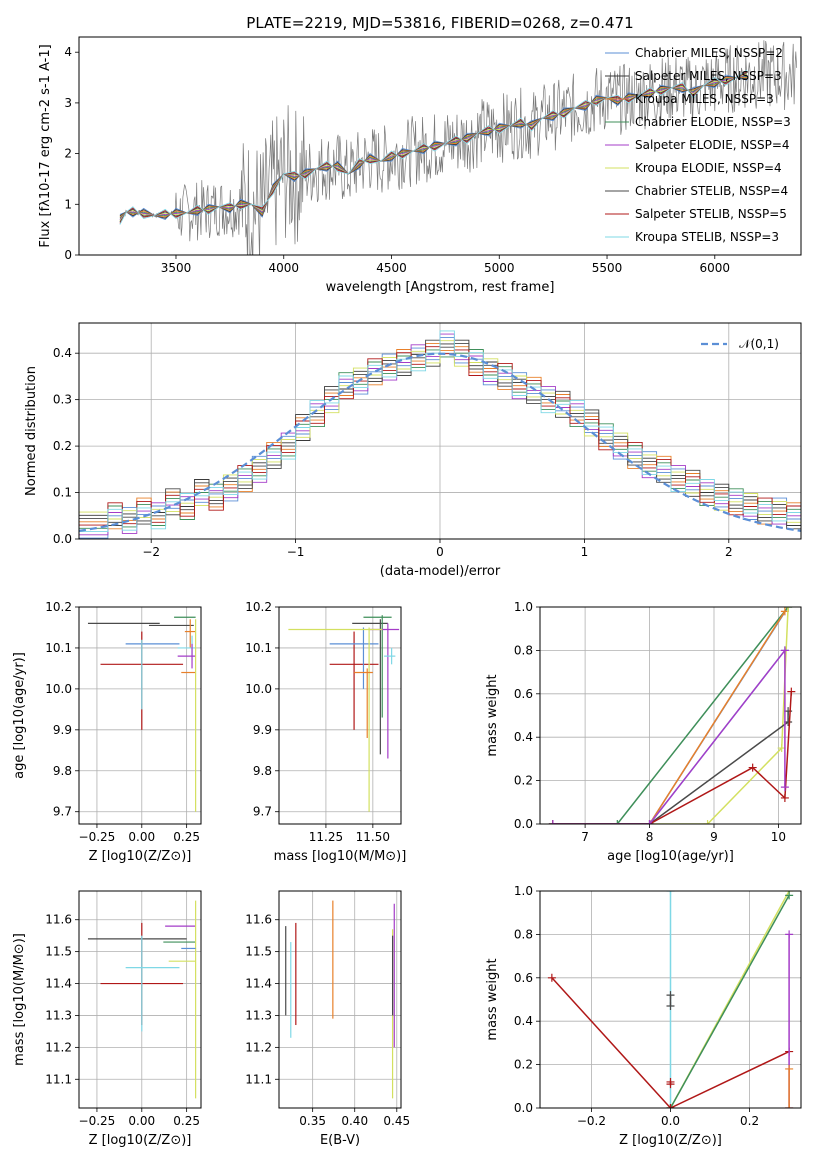 The height and width of the screenshot is (1175, 819). I want to click on legend-label: 𝒩(0,1), so click(759, 344).